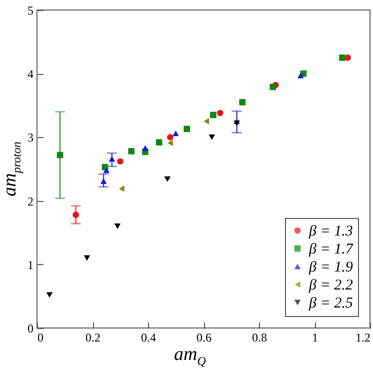 The height and width of the screenshot is (372, 373). What do you see at coordinates (31, 74) in the screenshot?
I see `y-tick-label: 4` at bounding box center [31, 74].